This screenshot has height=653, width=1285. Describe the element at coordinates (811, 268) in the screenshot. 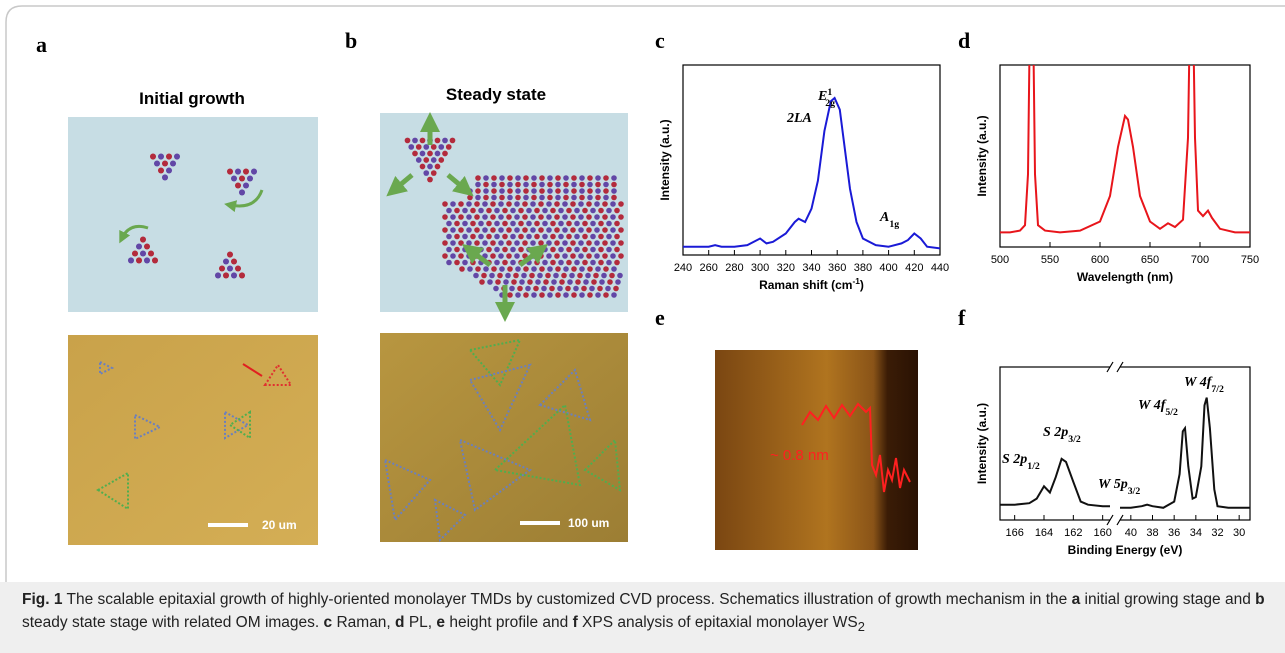

I see `x-tick-label: 340` at that location.